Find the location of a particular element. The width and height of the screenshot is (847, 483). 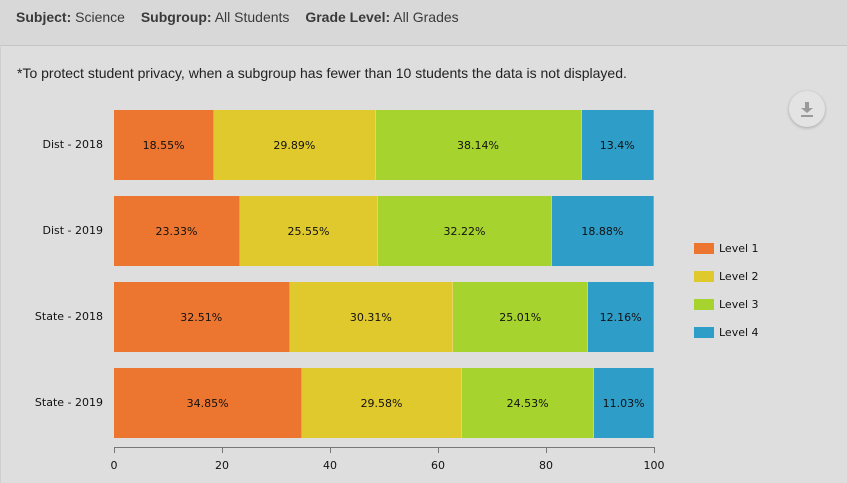

legend-item-level-1: Level 1 is located at coordinates (726, 248).